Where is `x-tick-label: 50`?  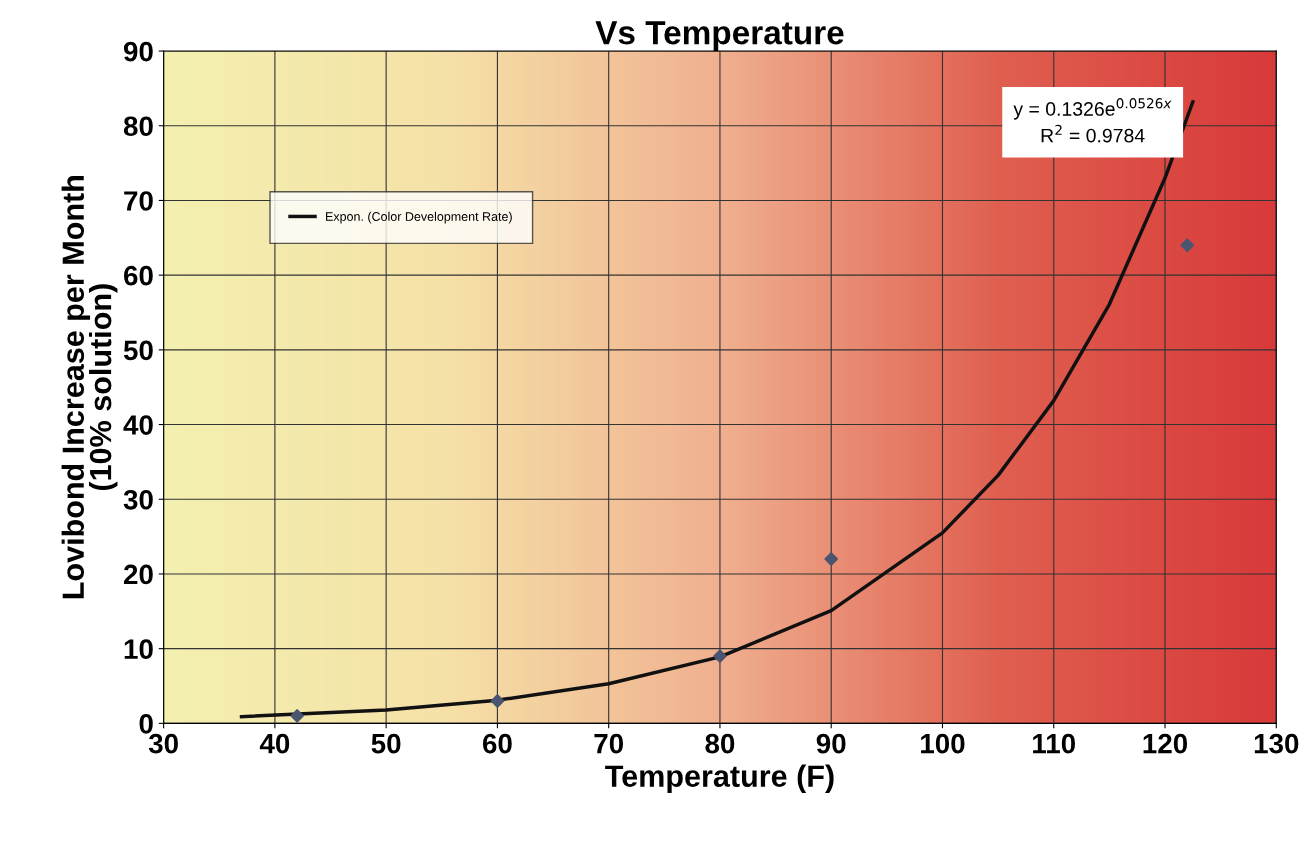
x-tick-label: 50 is located at coordinates (386, 743).